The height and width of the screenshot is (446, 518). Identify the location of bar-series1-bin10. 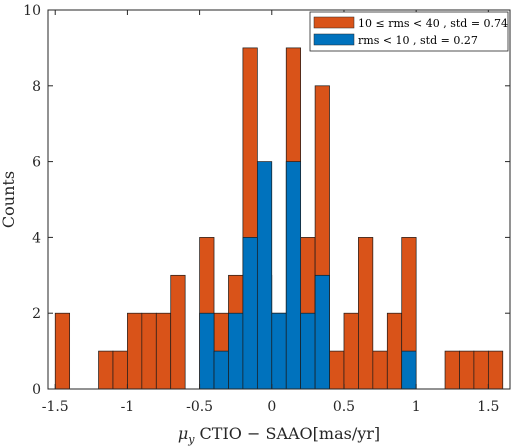
(207, 351).